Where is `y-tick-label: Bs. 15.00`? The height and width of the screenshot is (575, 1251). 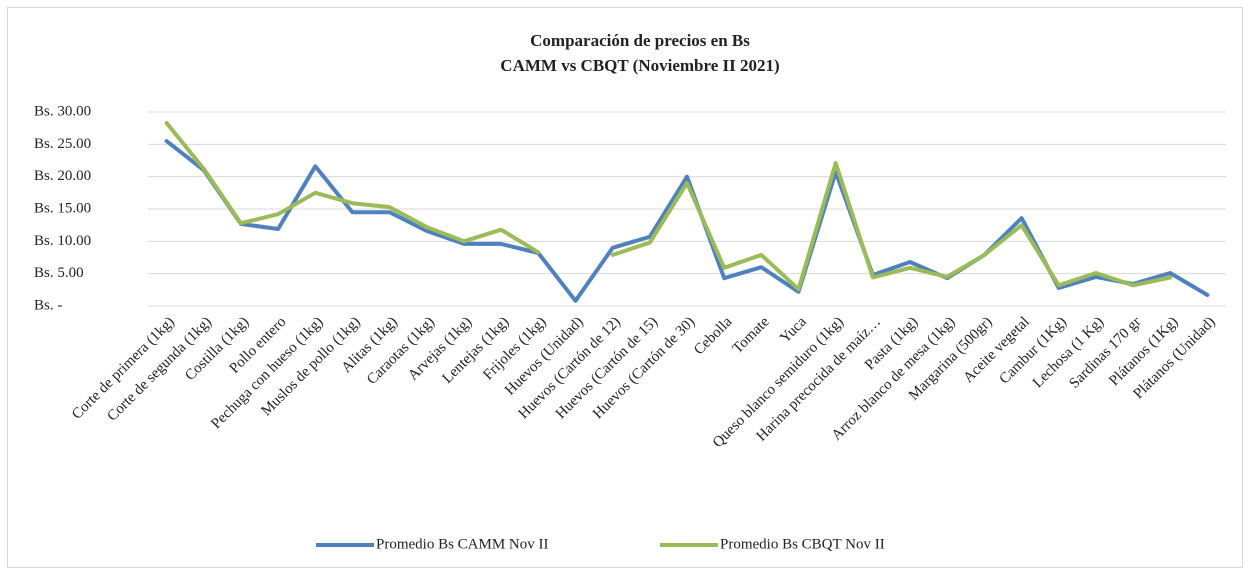 y-tick-label: Bs. 15.00 is located at coordinates (62, 208).